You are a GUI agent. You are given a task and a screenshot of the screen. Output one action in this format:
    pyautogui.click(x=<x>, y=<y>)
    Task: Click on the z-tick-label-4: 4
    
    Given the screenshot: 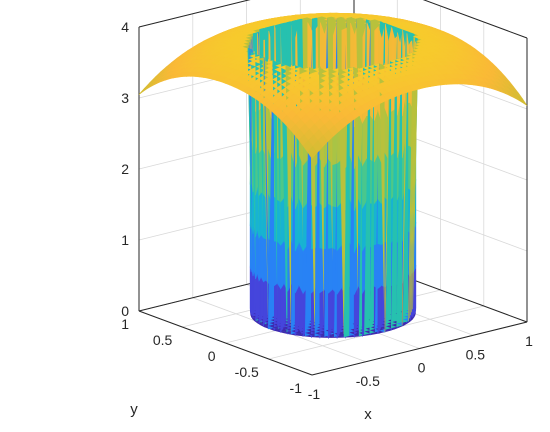 What is the action you would take?
    pyautogui.click(x=125, y=27)
    